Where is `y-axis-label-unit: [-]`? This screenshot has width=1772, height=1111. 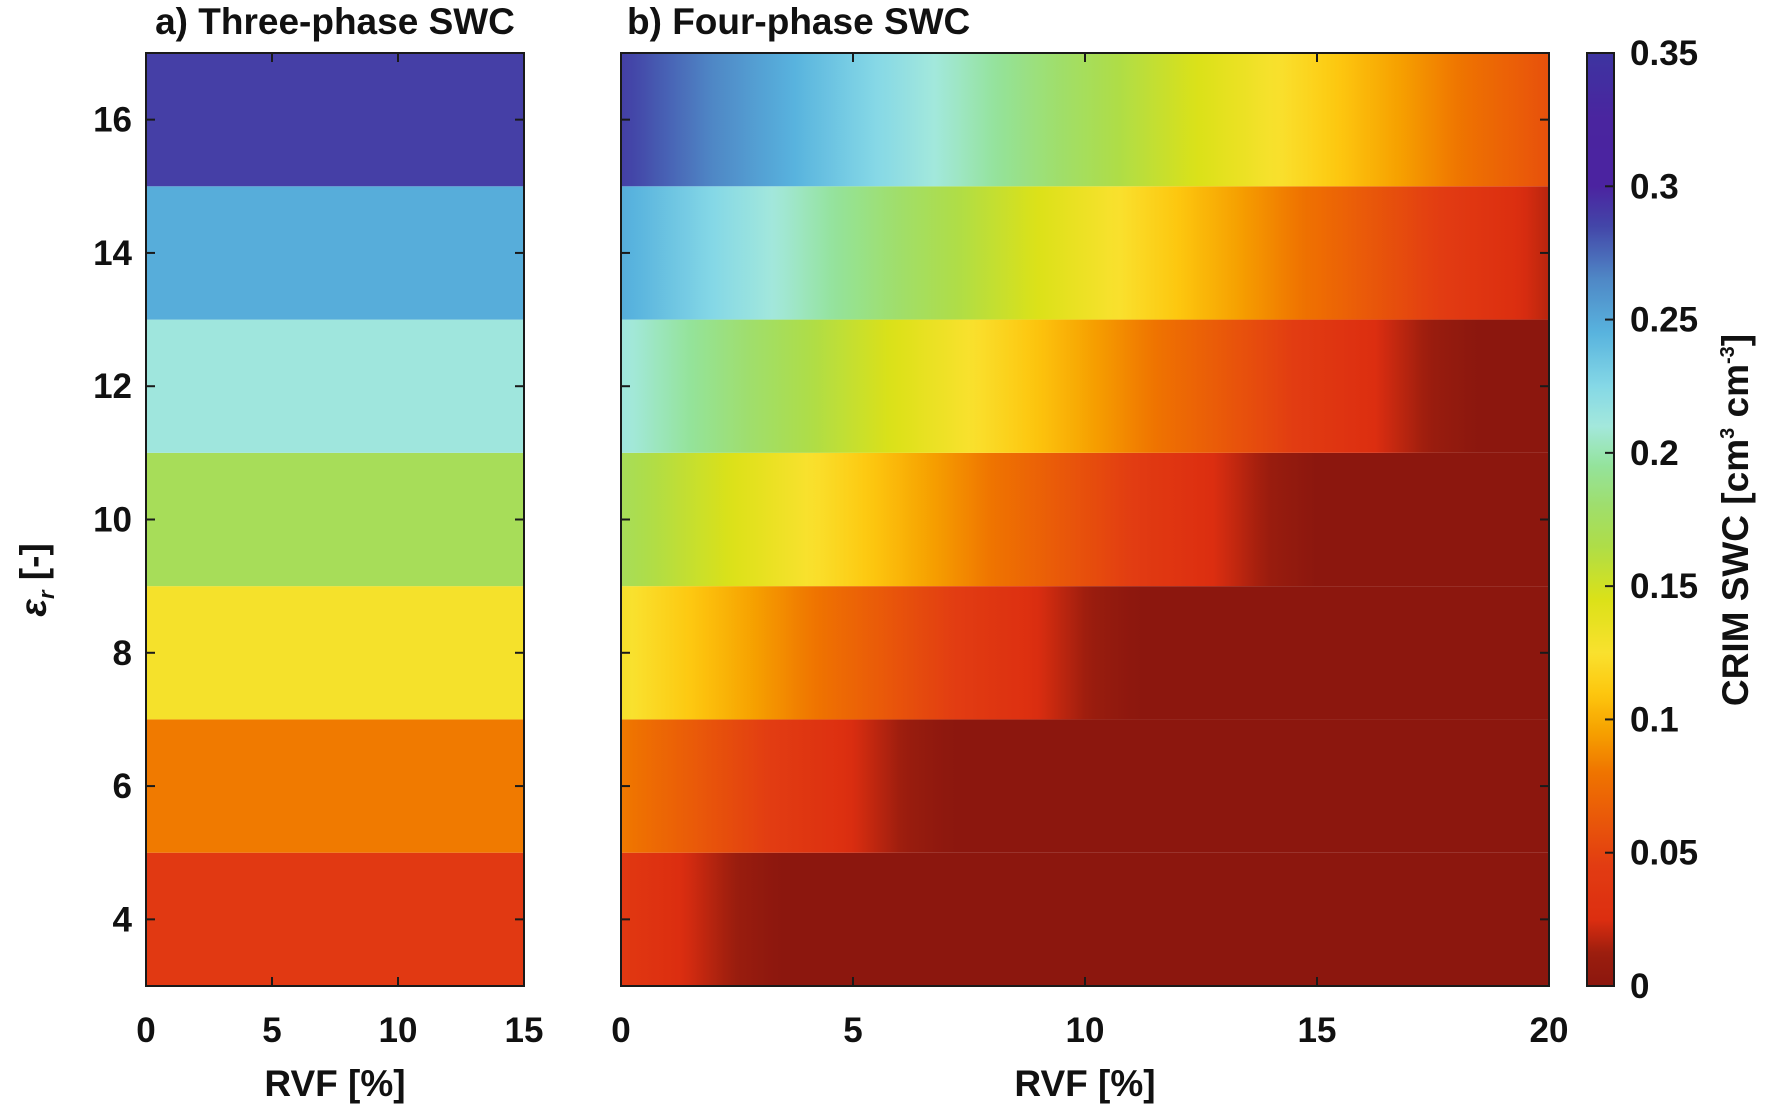
y-axis-label-unit: [-] is located at coordinates (33, 566).